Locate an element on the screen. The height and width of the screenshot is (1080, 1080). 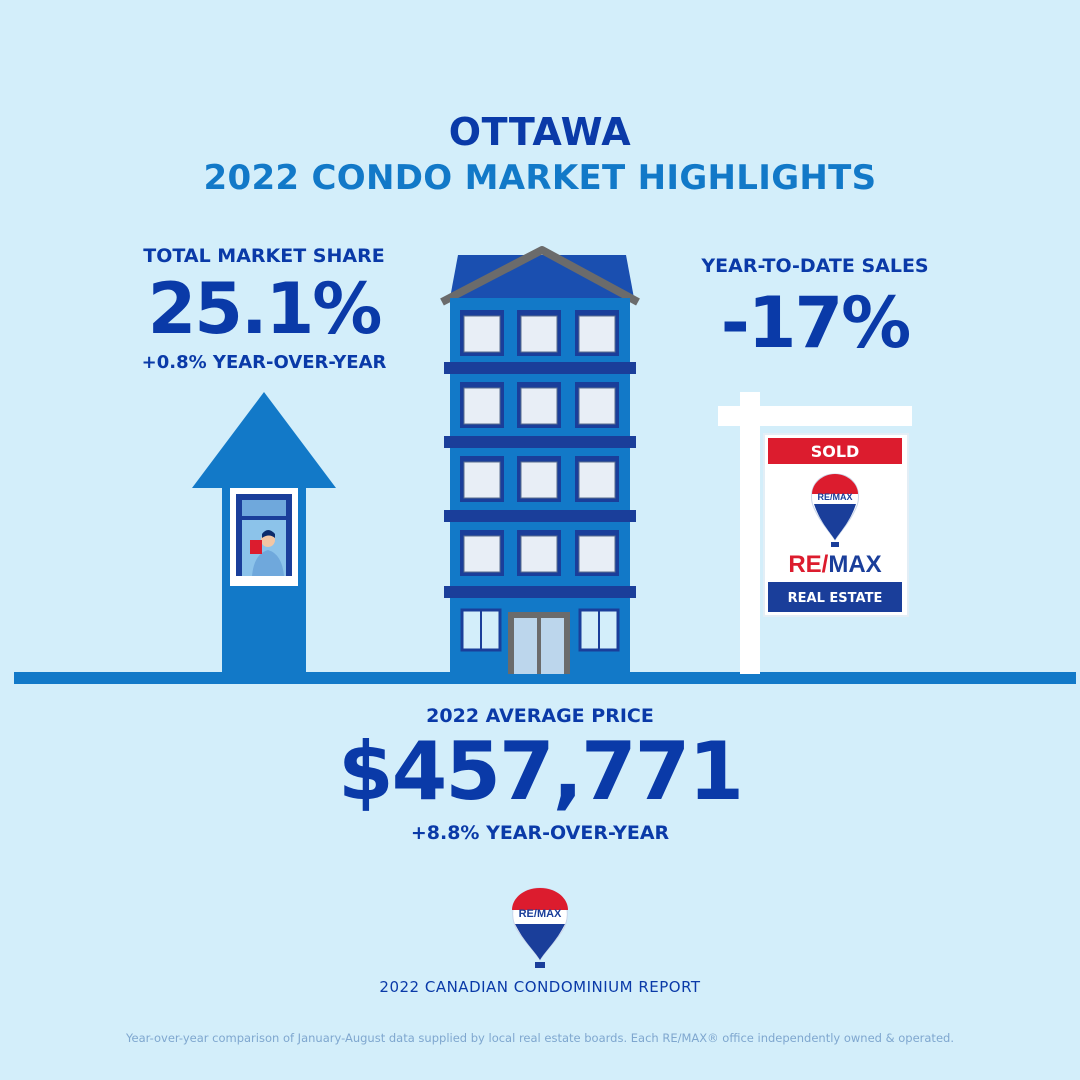
real-estate-label: REAL ESTATE is located at coordinates (835, 598).